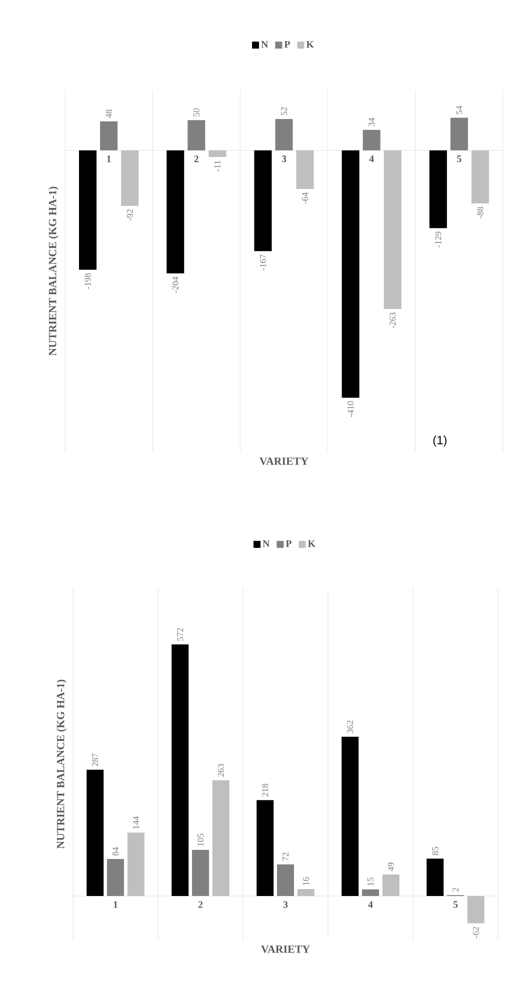  Describe the element at coordinates (391, 867) in the screenshot. I see `data-label: 49` at that location.